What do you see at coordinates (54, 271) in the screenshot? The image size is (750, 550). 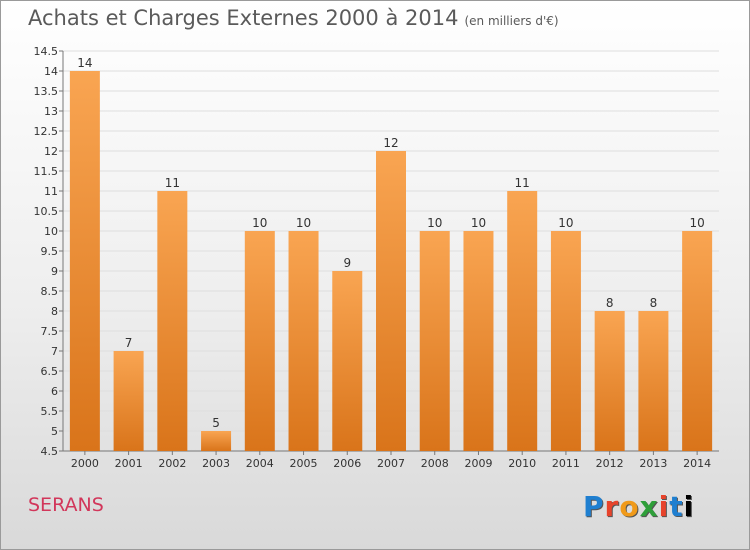 I see `y-tick-label: 9` at bounding box center [54, 271].